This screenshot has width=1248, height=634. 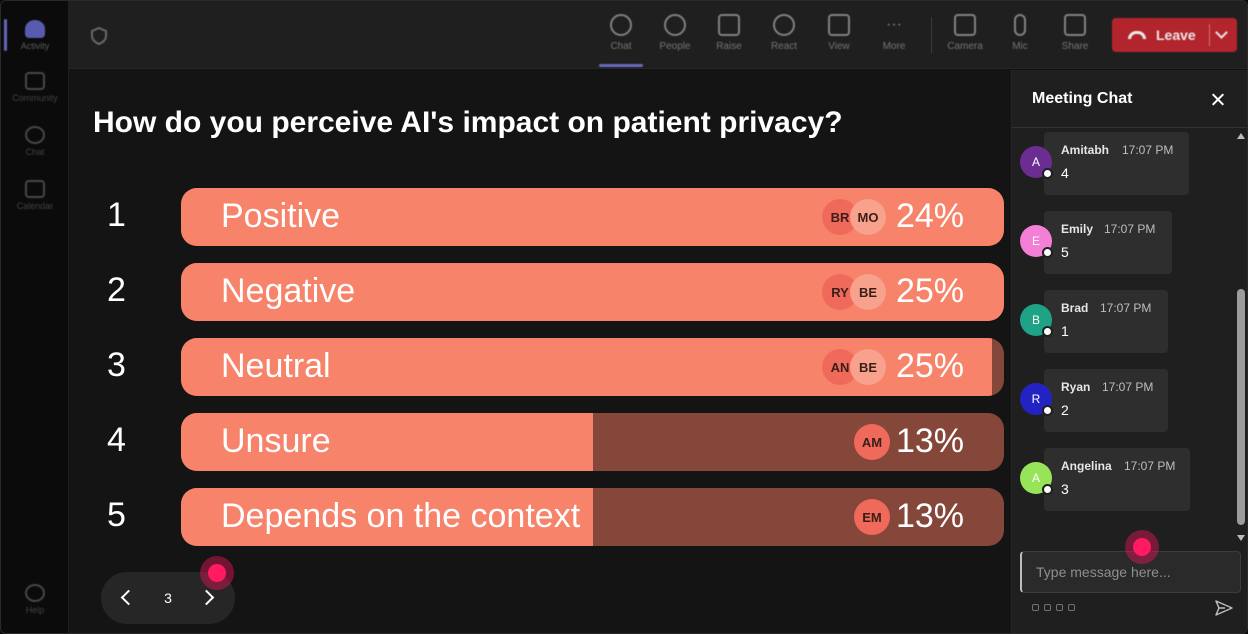 What do you see at coordinates (729, 25) in the screenshot?
I see `hand-icon` at bounding box center [729, 25].